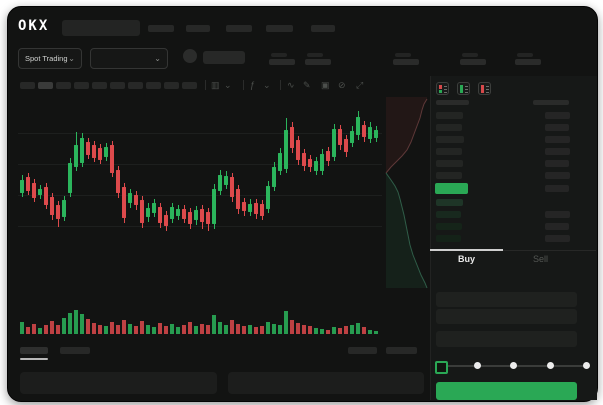 The image size is (603, 405). What do you see at coordinates (200, 317) in the screenshot?
I see `volume-histogram` at bounding box center [200, 317].